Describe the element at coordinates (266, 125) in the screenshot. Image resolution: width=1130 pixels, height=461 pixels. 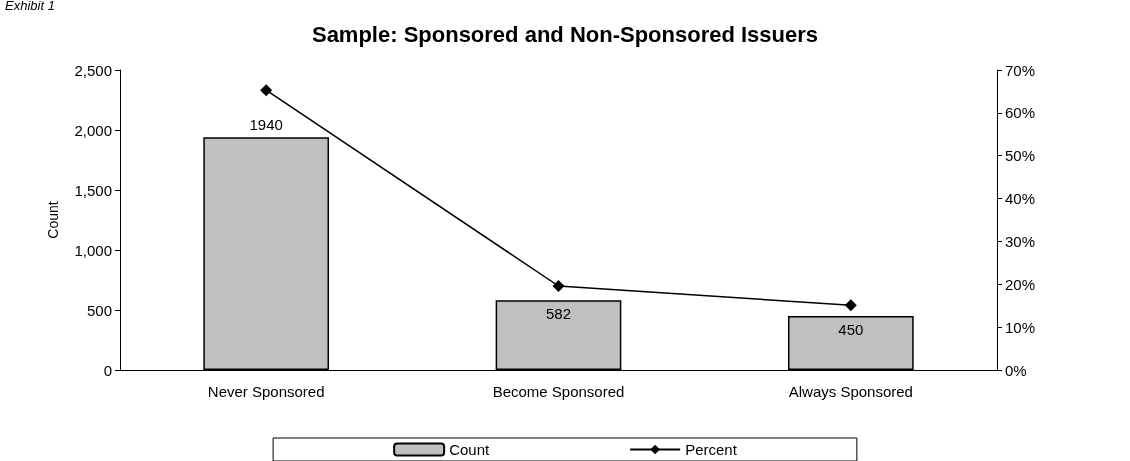
I see `data-label: 1940` at that location.